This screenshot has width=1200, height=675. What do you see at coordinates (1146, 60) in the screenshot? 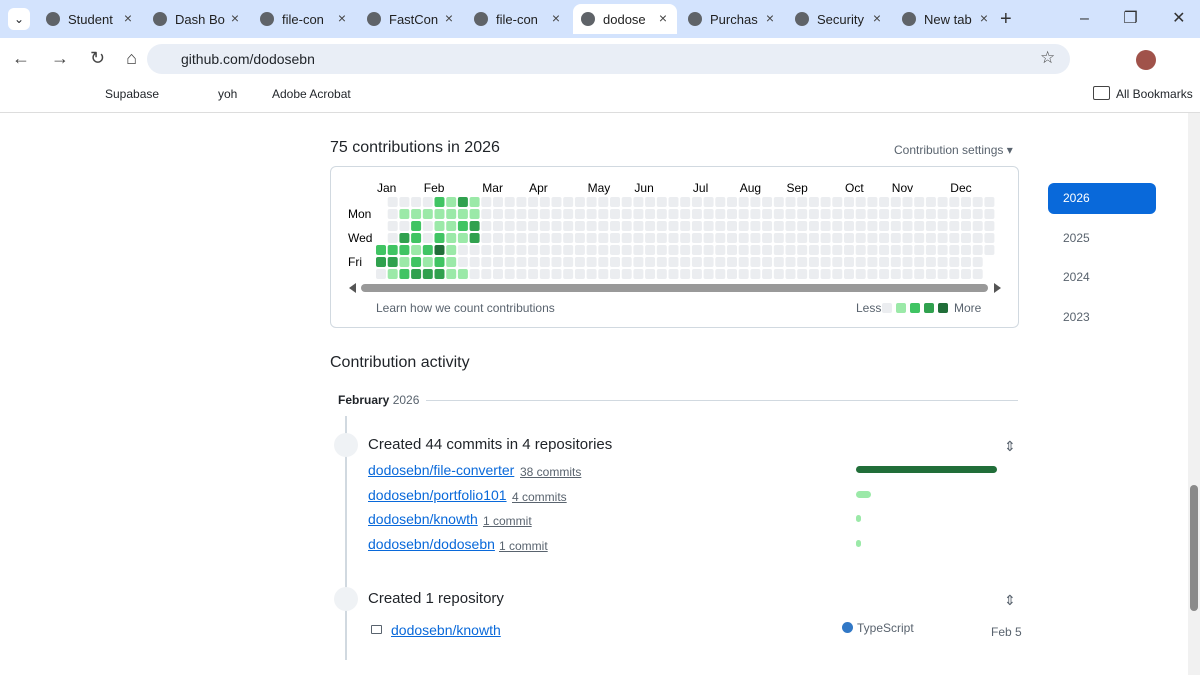
I see `avatar` at bounding box center [1146, 60].